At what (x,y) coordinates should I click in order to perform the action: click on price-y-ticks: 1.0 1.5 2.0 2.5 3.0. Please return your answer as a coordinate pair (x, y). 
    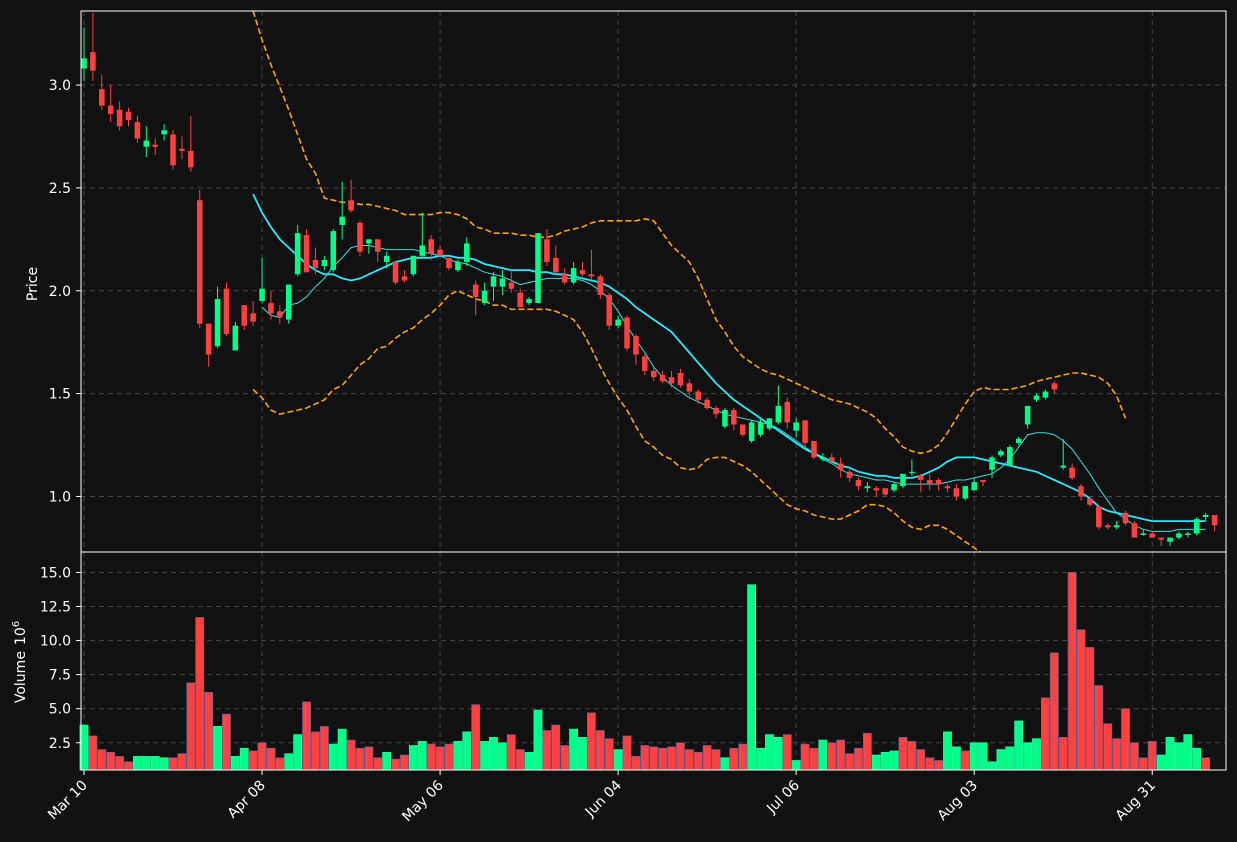
    Looking at the image, I should click on (65, 291).